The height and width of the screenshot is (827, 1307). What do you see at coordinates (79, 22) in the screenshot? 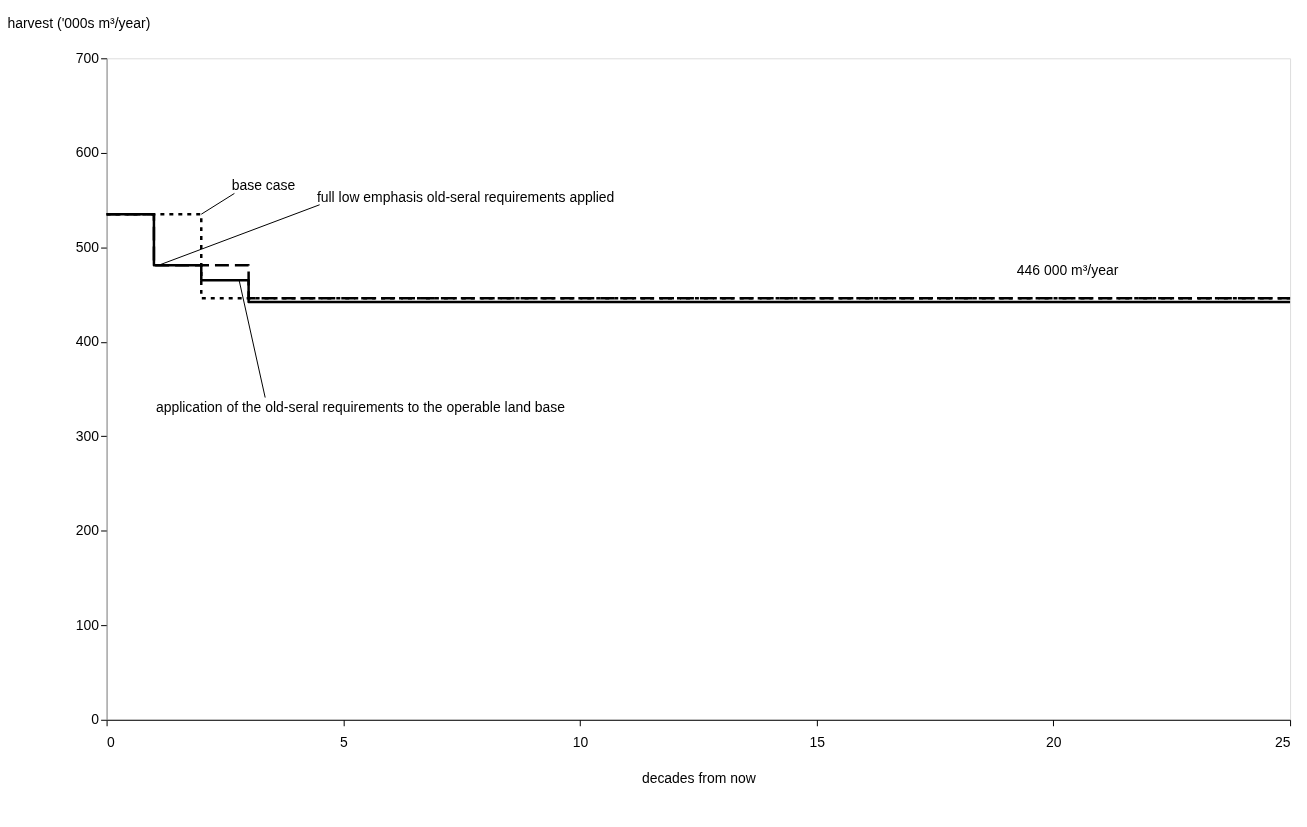
I see `y-axis-title: harvest ('000s m³/year)` at bounding box center [79, 22].